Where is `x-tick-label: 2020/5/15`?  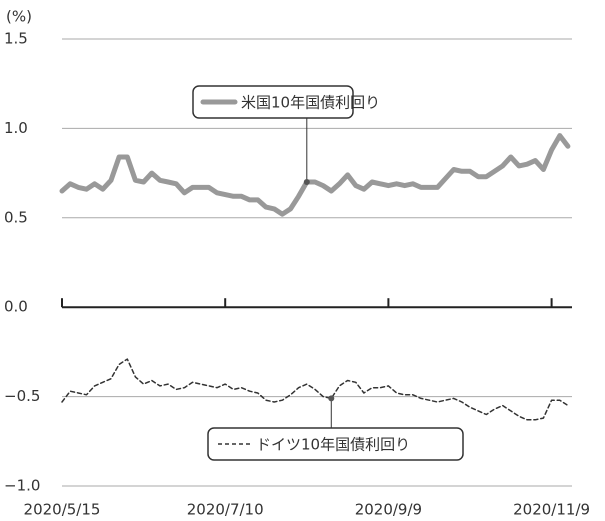 x-tick-label: 2020/5/15 is located at coordinates (62, 510).